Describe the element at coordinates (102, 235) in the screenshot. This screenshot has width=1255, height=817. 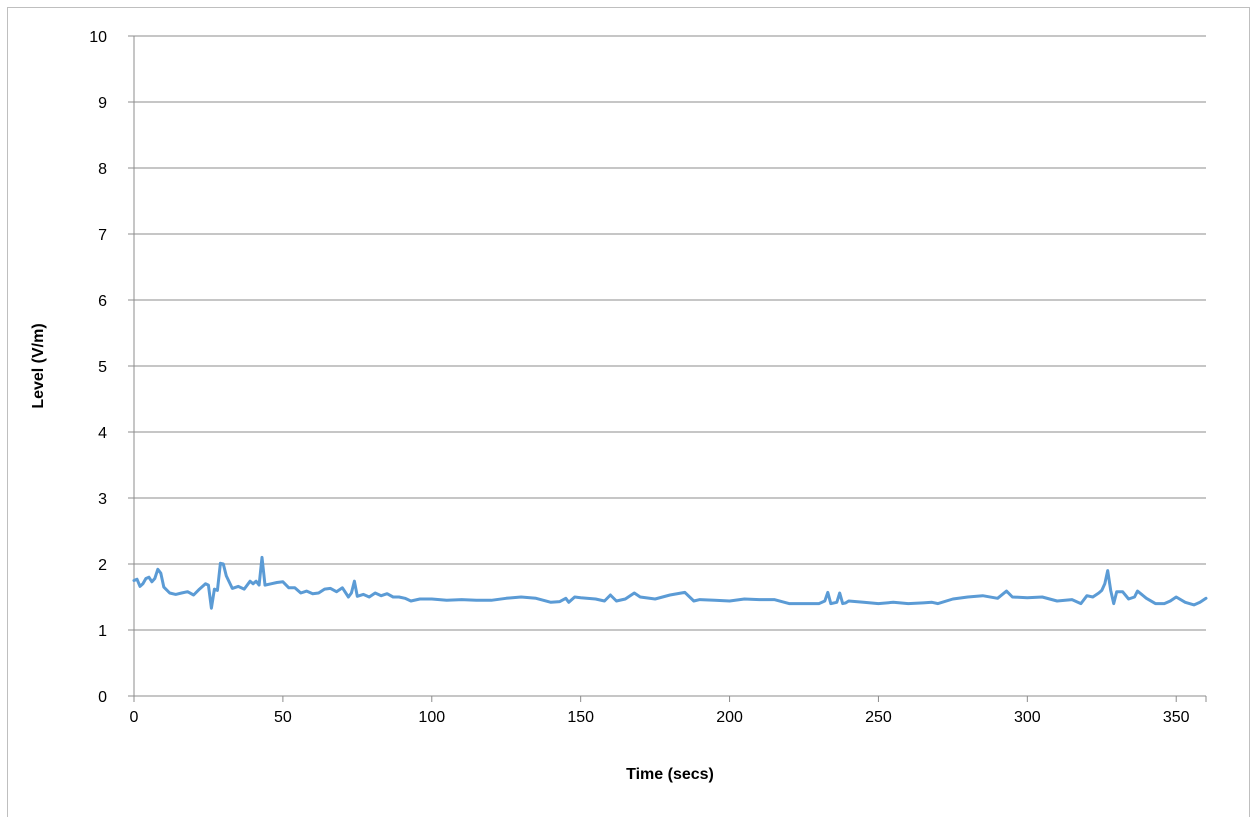
I see `y-tick-label: 7` at that location.